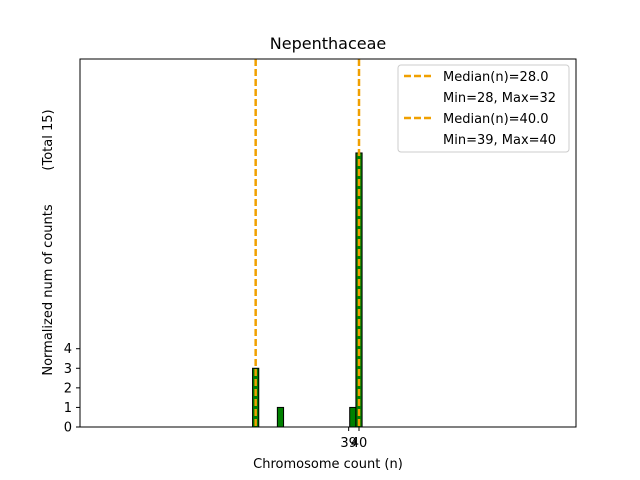 The image size is (640, 480). What do you see at coordinates (48, 139) in the screenshot?
I see `y-axis-total-note: (Total 15)` at bounding box center [48, 139].